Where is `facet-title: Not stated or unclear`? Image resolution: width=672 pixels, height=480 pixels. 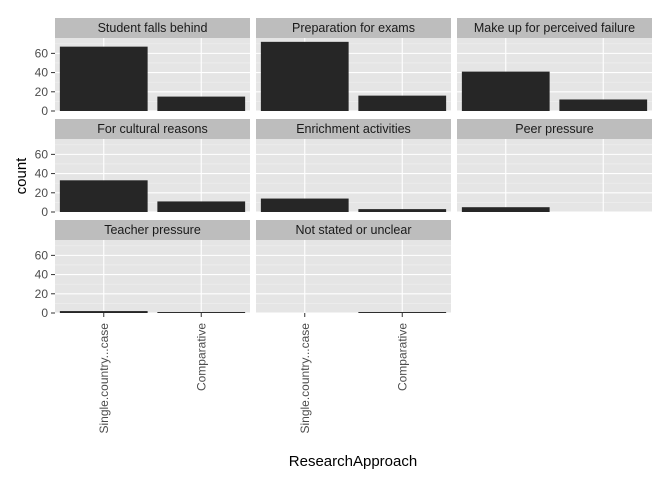
facet-title: Not stated or unclear is located at coordinates (353, 230).